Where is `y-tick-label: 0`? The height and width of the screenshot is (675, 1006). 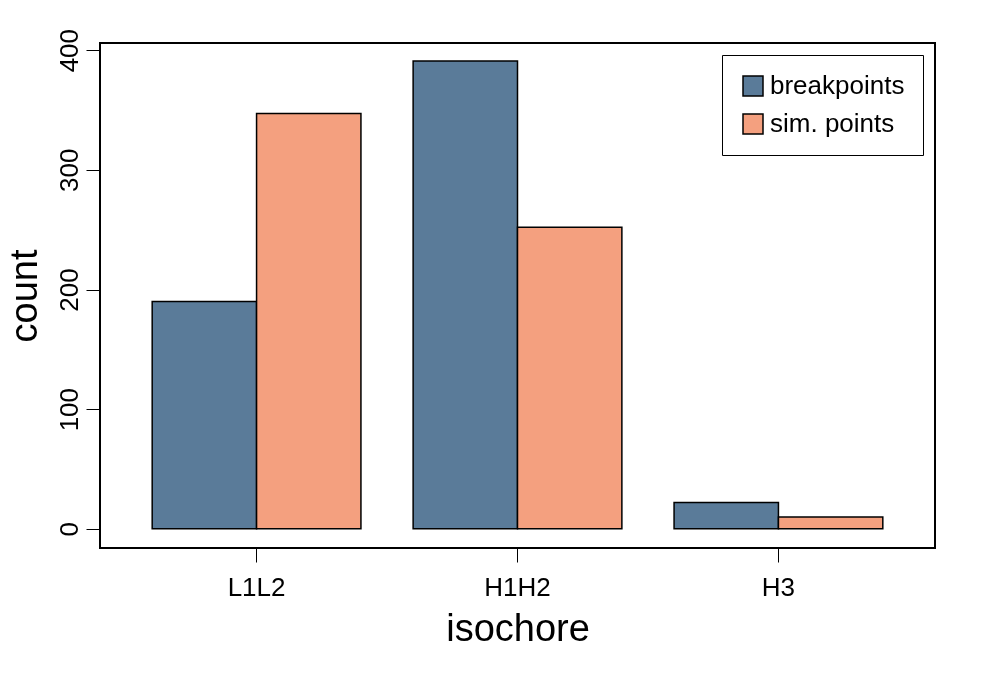 y-tick-label: 0 is located at coordinates (68, 529).